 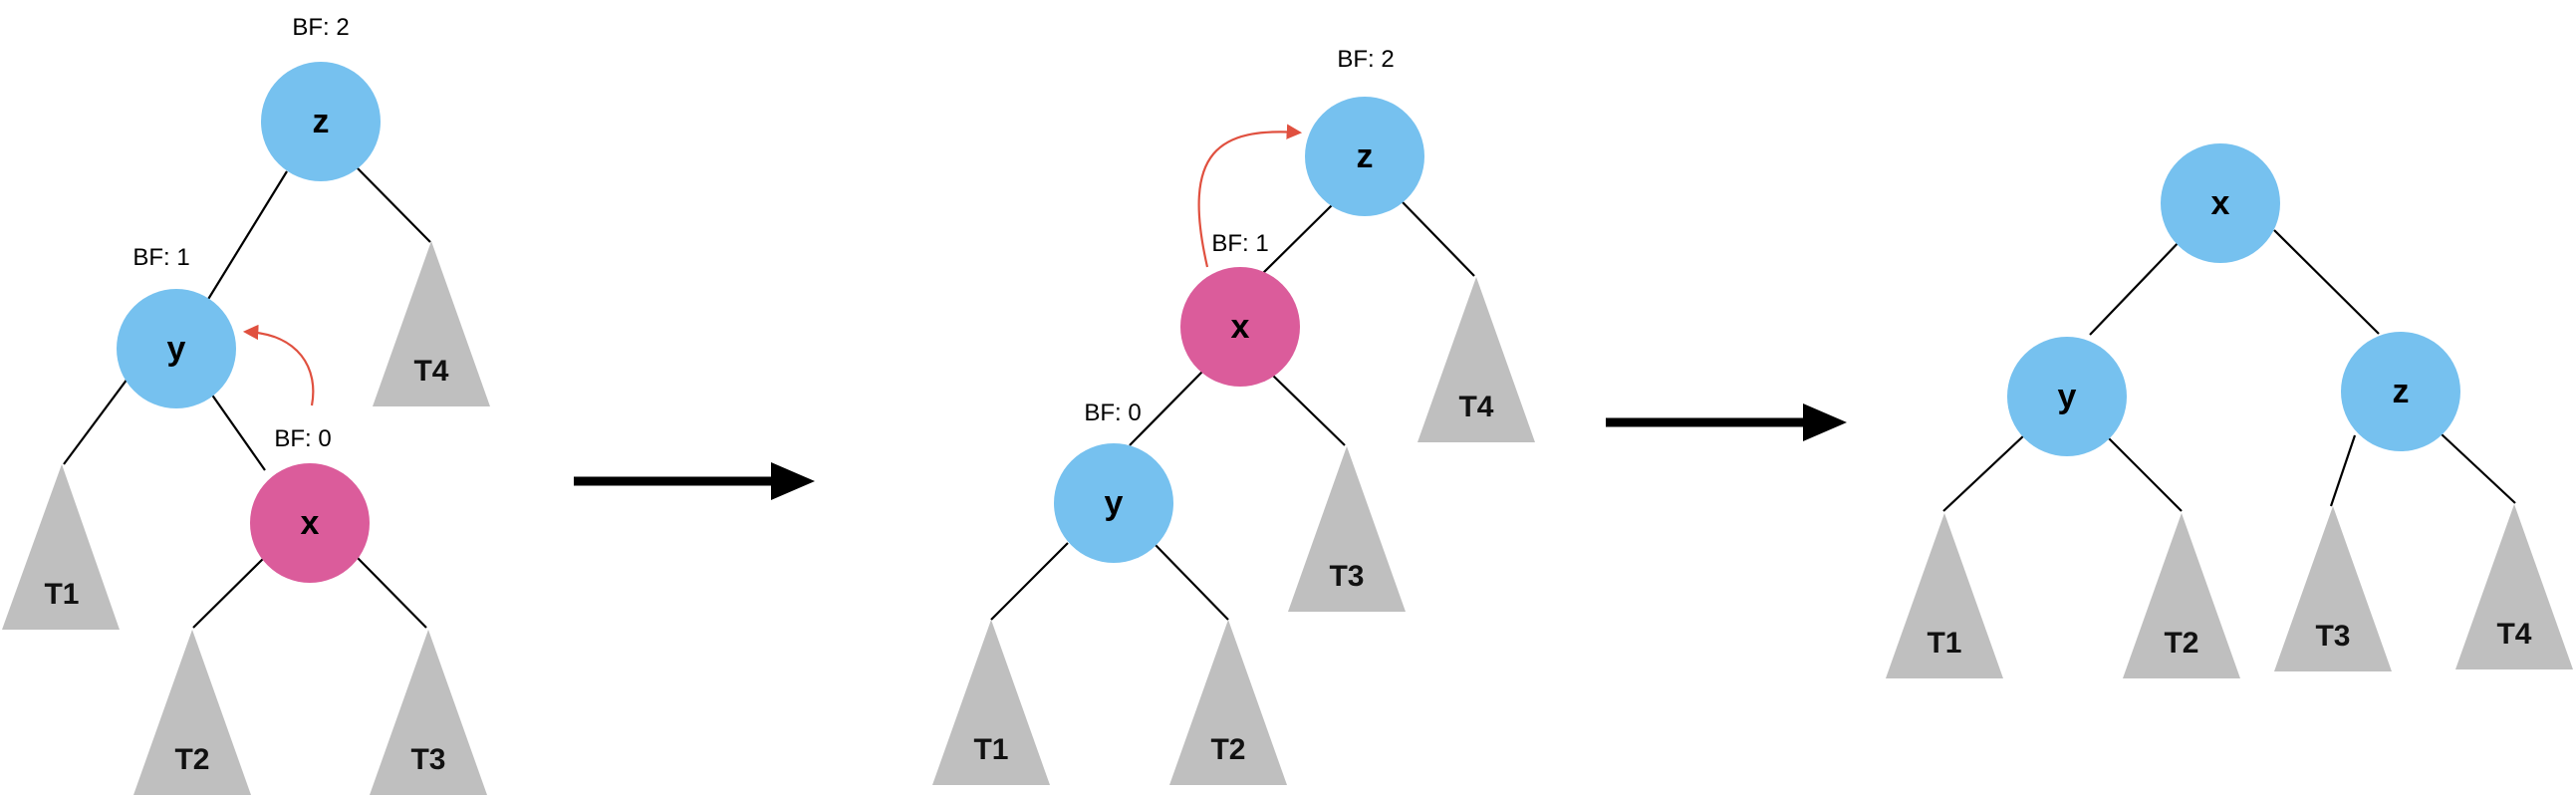 I want to click on stage2-subtree-t1-triangle, so click(x=991, y=702).